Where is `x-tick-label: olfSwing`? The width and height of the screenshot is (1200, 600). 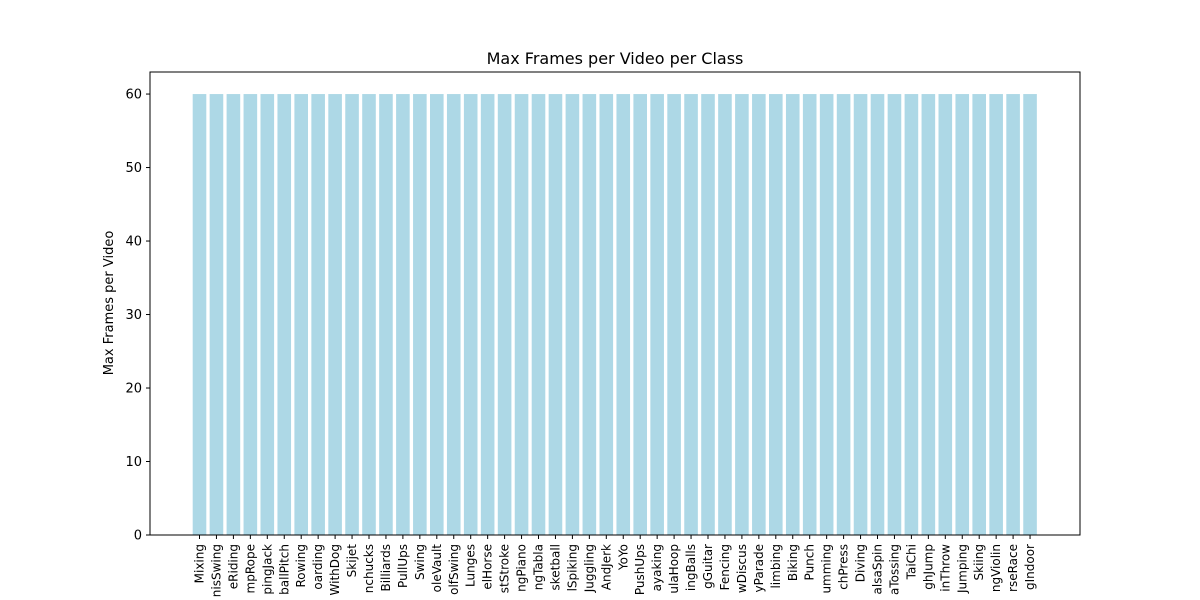
x-tick-label: olfSwing is located at coordinates (454, 569).